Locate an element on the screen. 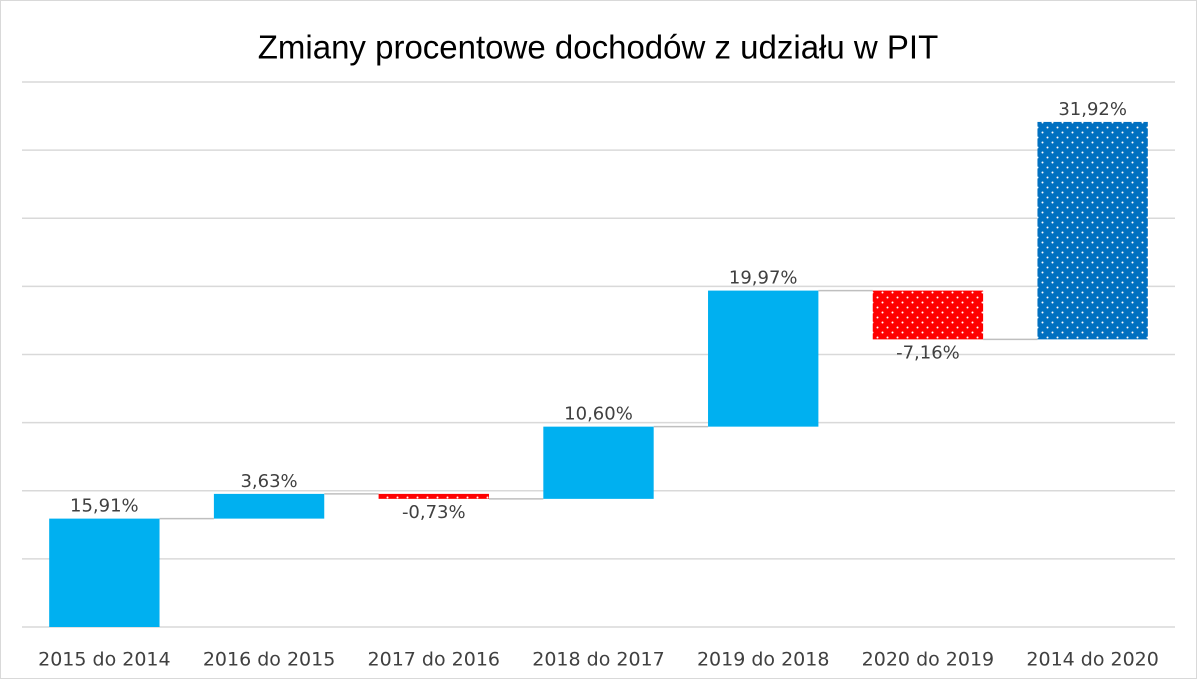  x-tick-label: 2018 do 2017 is located at coordinates (598, 660).